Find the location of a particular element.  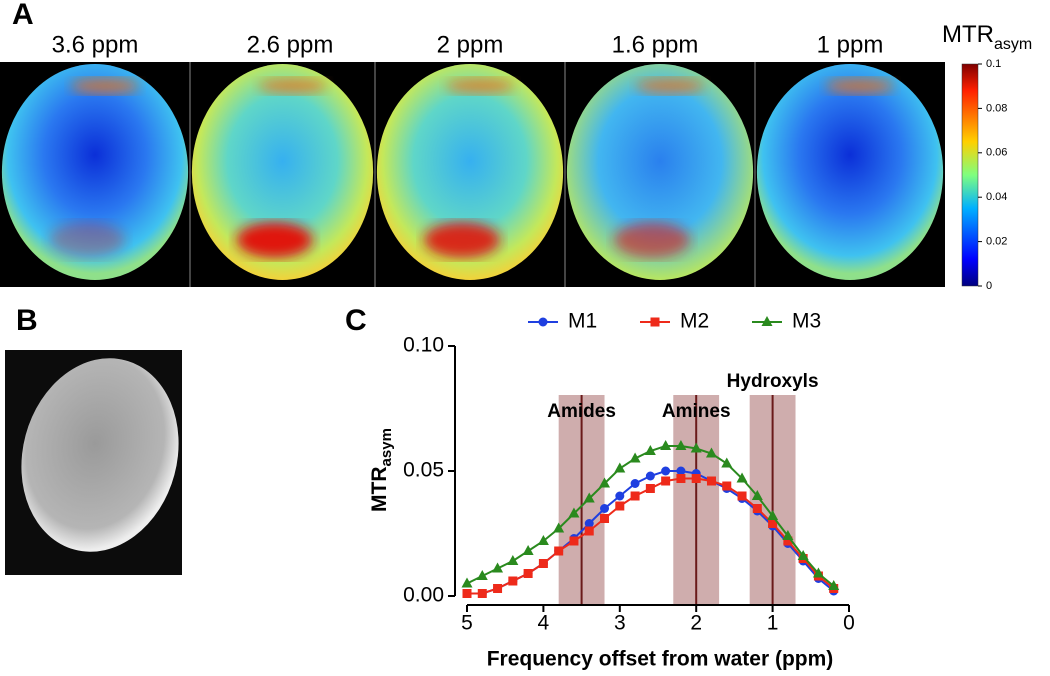

colorbar-tick-label: 0.1 is located at coordinates (993, 64).